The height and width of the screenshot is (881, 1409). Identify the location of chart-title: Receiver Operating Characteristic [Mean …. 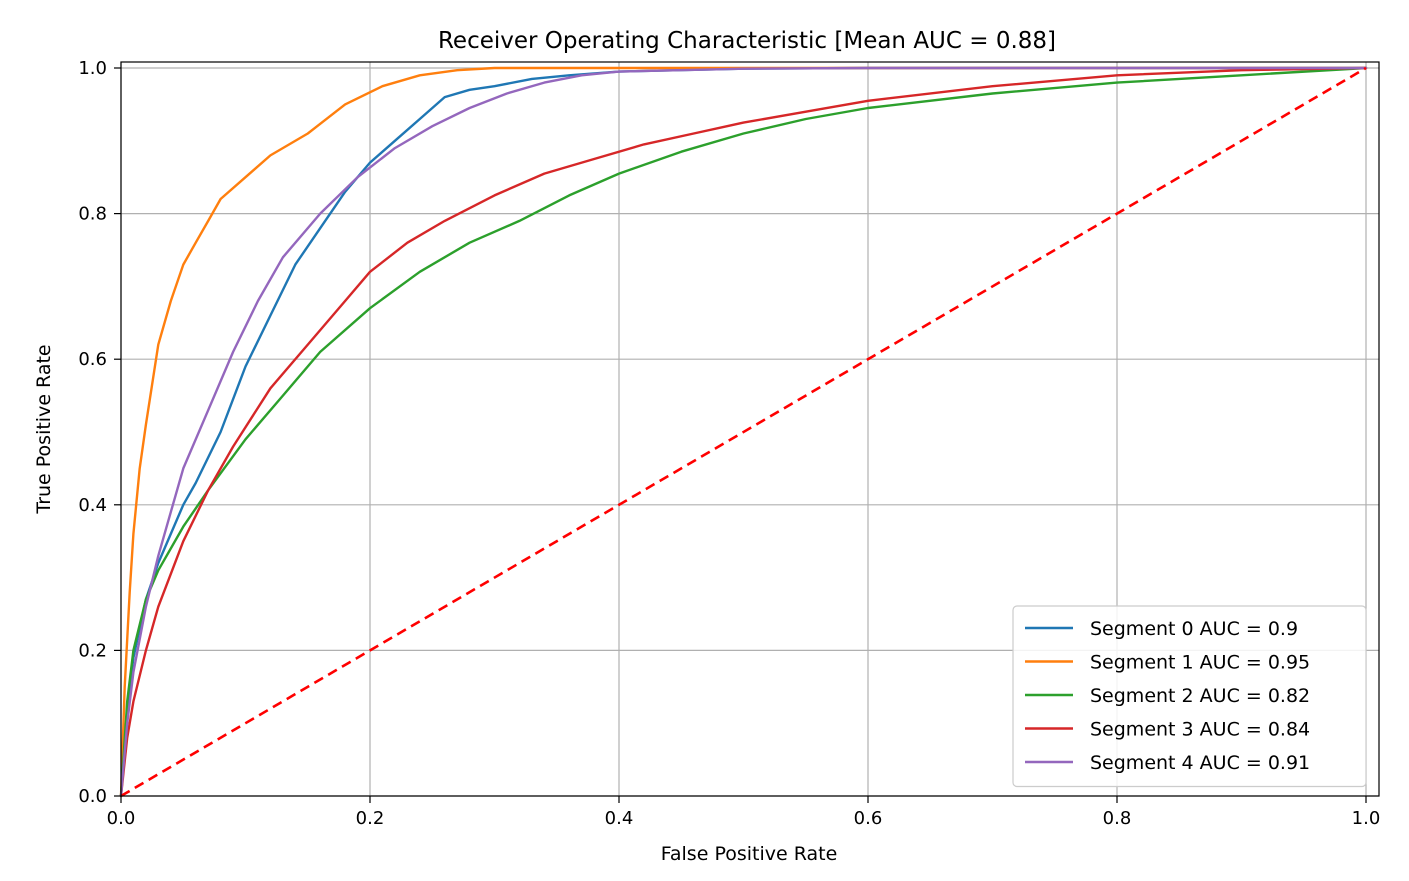
(747, 41).